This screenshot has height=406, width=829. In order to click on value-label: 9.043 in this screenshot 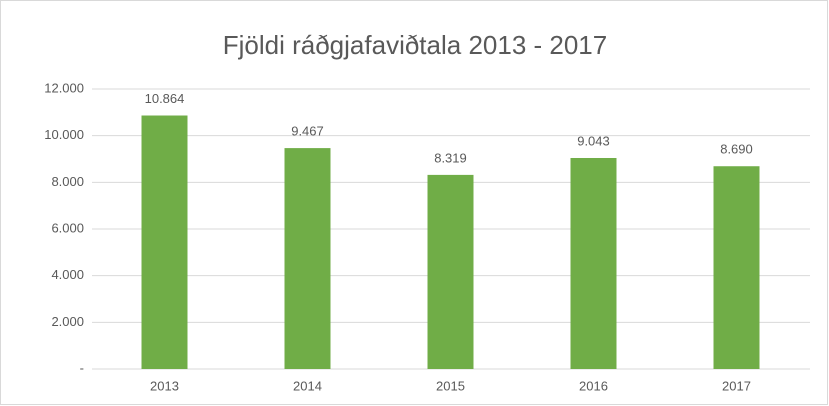, I will do `click(593, 140)`.